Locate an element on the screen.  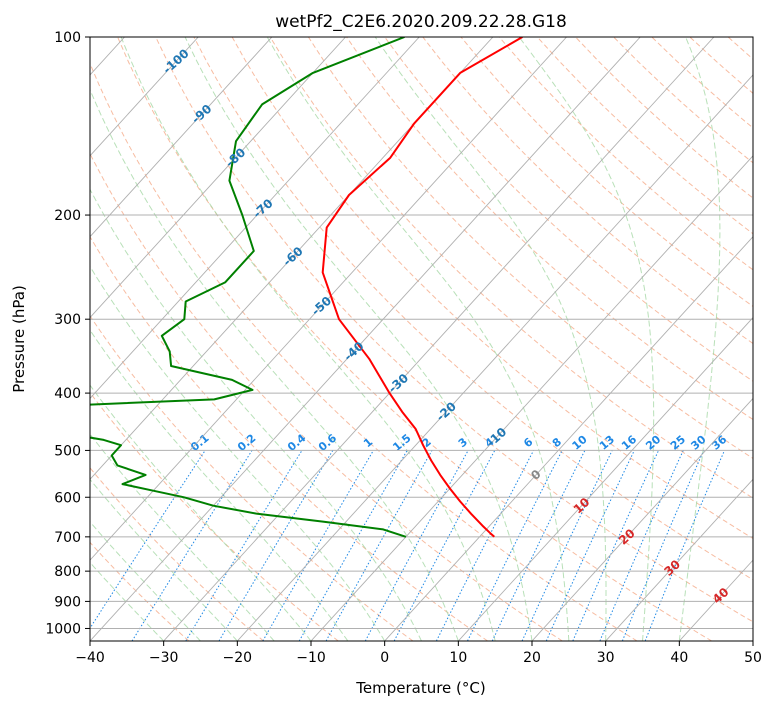
y-axis-label: Pressure (hPa) is located at coordinates (19, 339).